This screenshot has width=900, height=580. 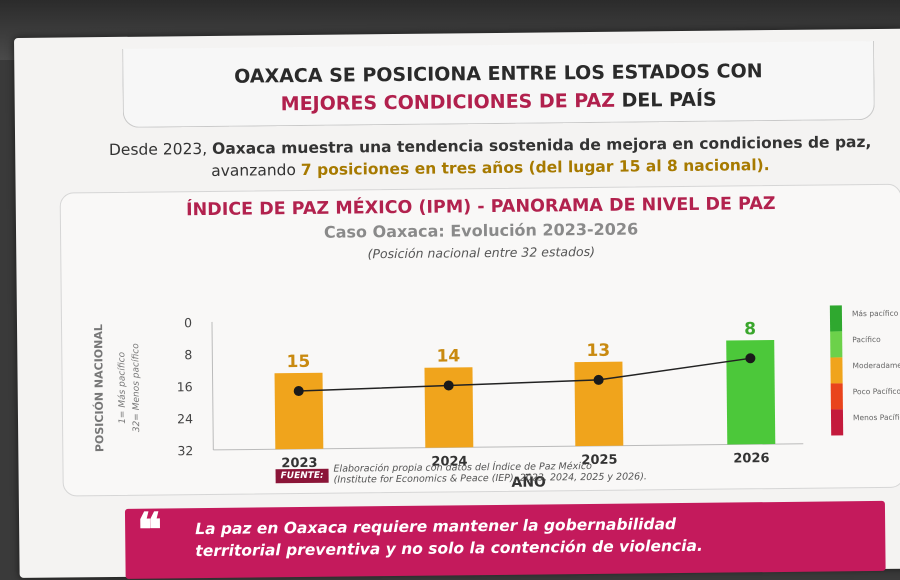 What do you see at coordinates (99, 388) in the screenshot?
I see `y-axis-label: POSICIÓN NACIONAL` at bounding box center [99, 388].